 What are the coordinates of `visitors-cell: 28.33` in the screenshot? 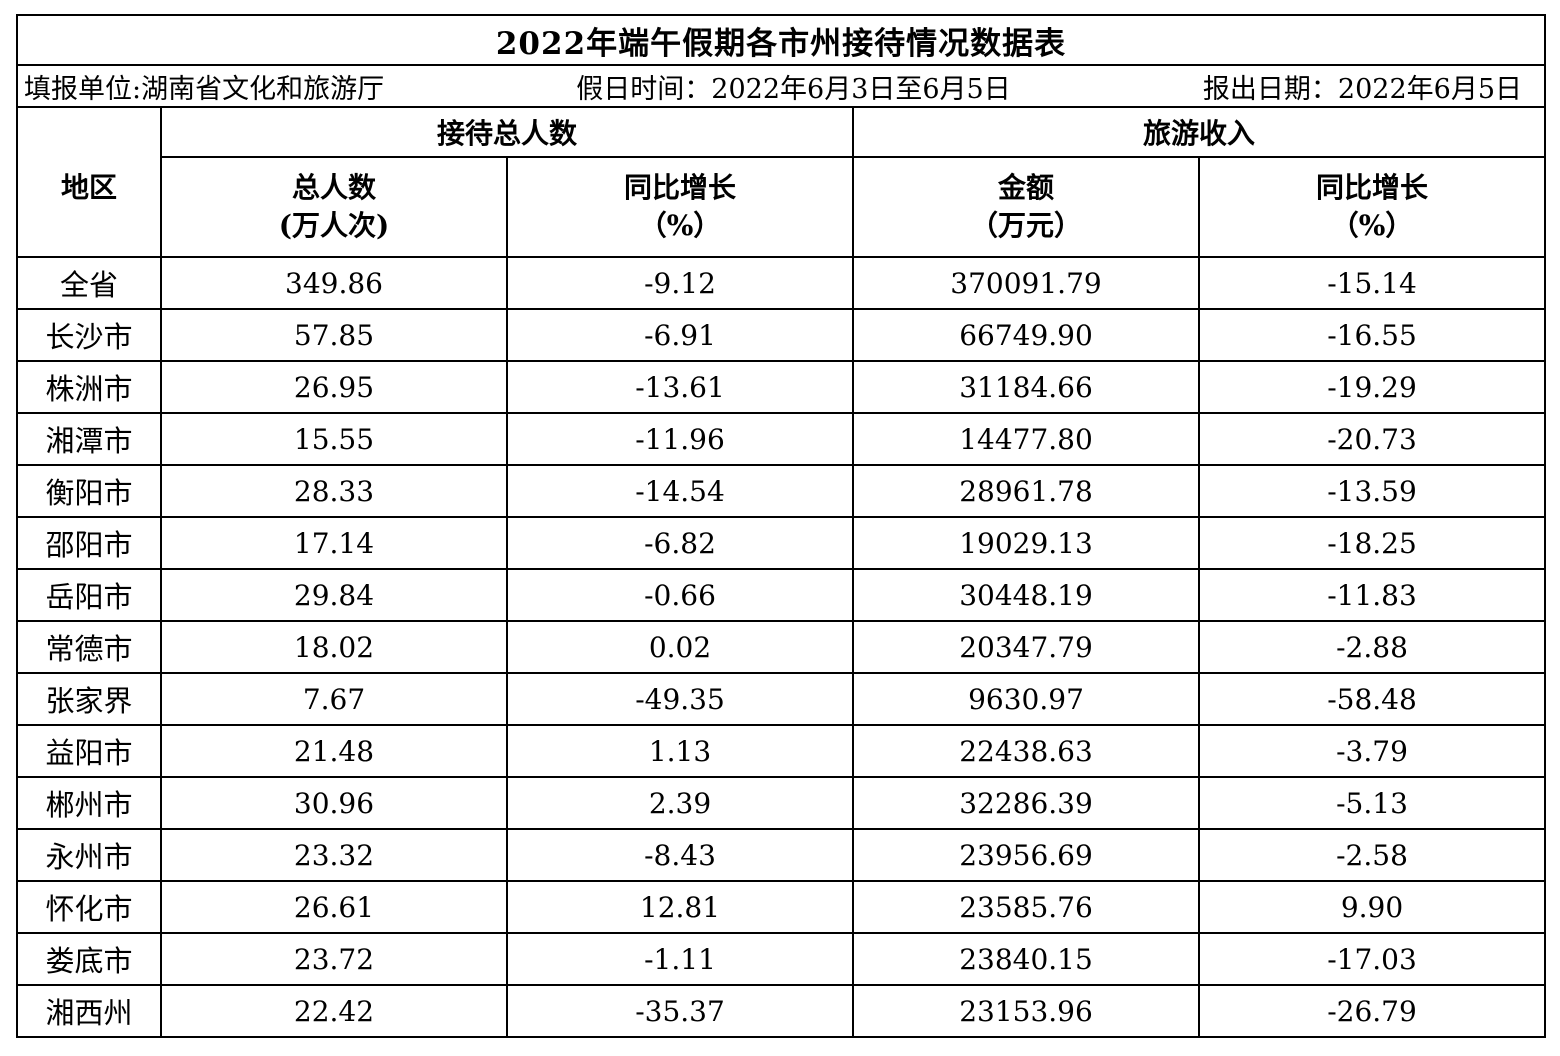 It's located at (334, 491).